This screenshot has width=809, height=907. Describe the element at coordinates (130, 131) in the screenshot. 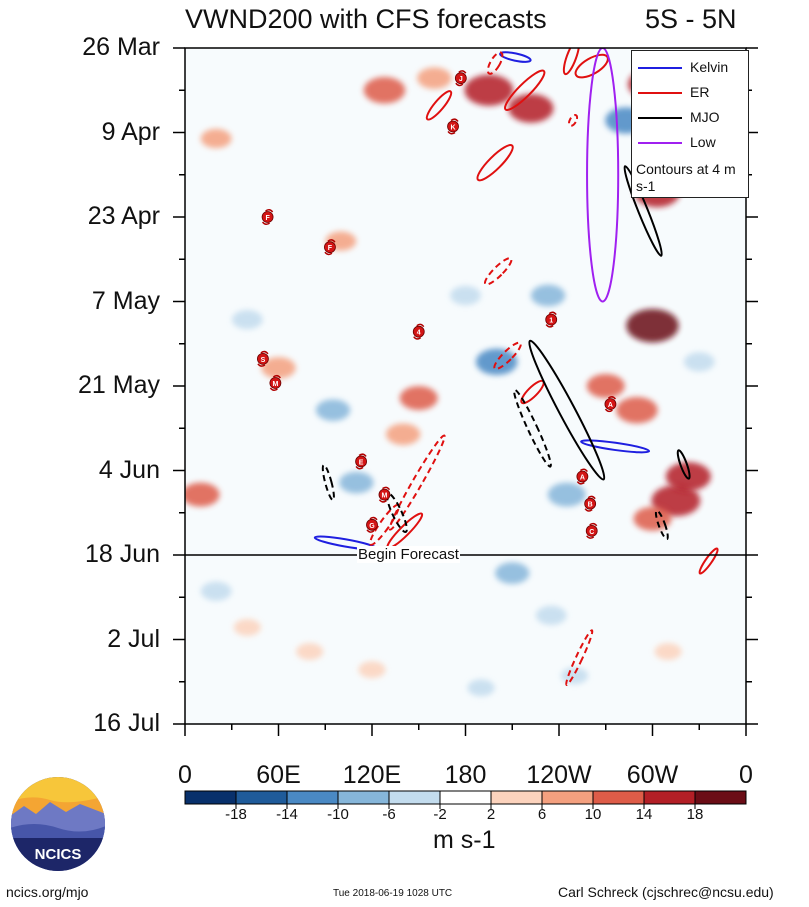

I see `y-tick-label-1: 9 Apr` at that location.